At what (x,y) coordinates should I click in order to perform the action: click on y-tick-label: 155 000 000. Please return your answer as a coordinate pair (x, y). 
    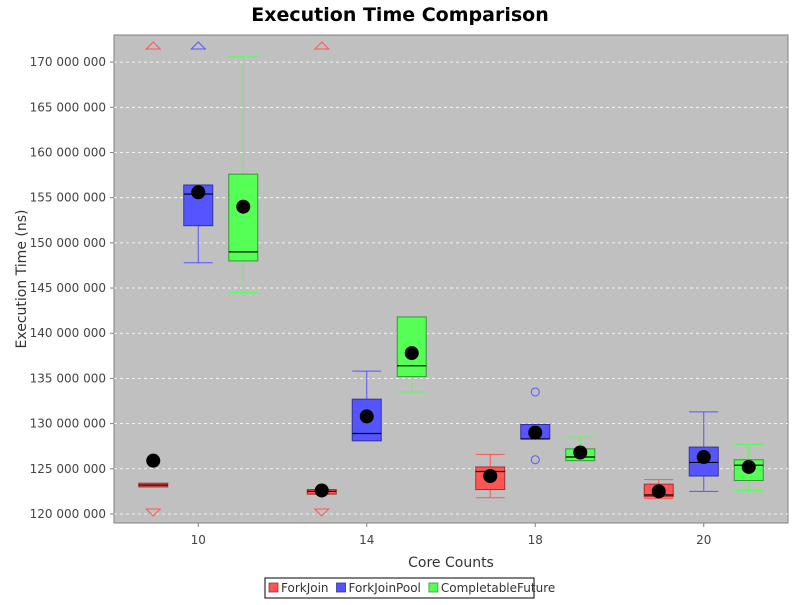
    Looking at the image, I should click on (68, 198).